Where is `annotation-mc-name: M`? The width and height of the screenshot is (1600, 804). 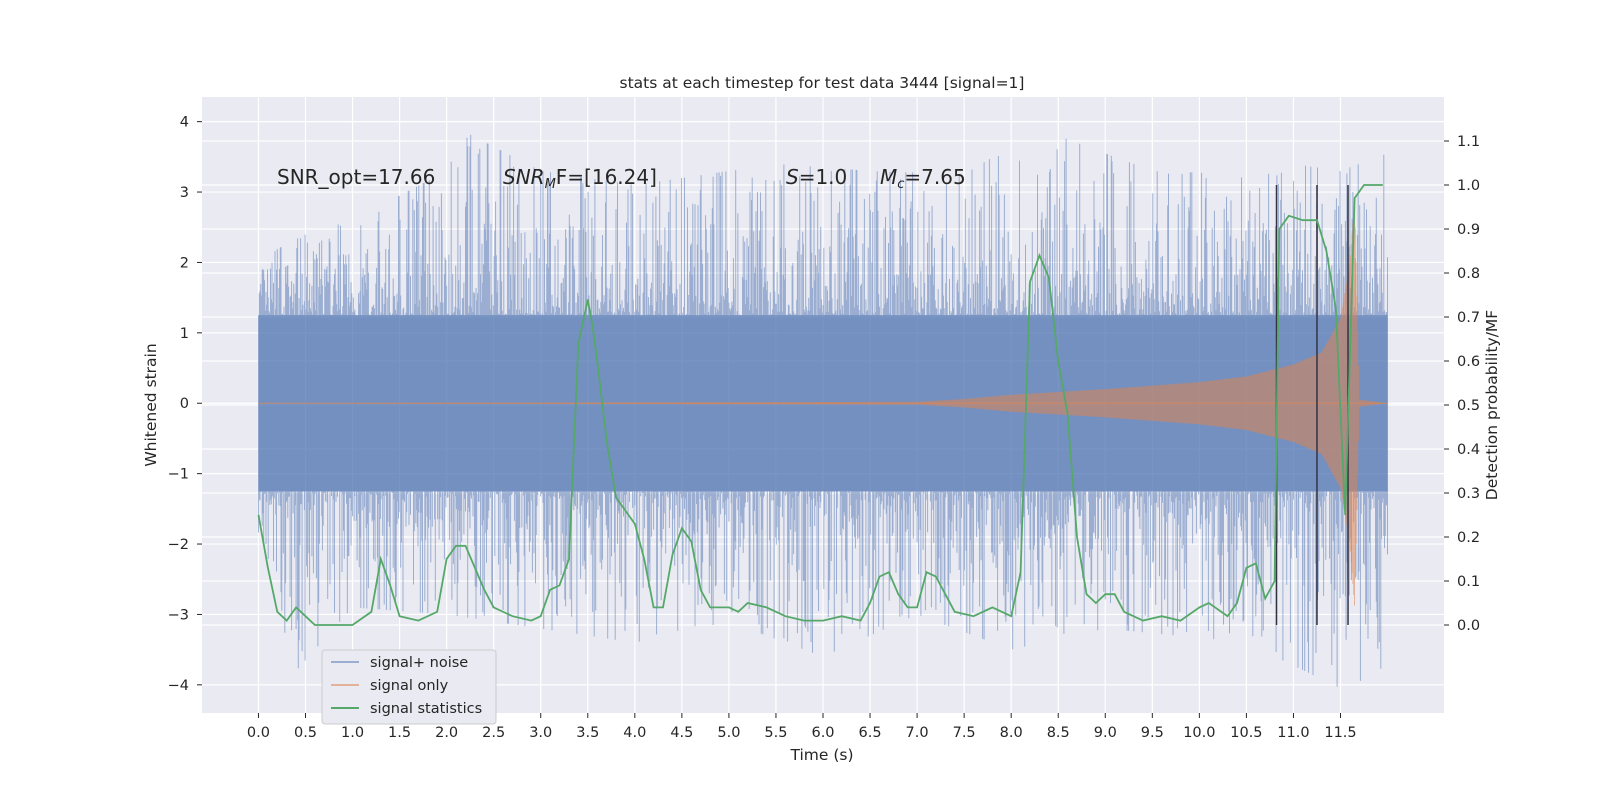 annotation-mc-name: M is located at coordinates (888, 177).